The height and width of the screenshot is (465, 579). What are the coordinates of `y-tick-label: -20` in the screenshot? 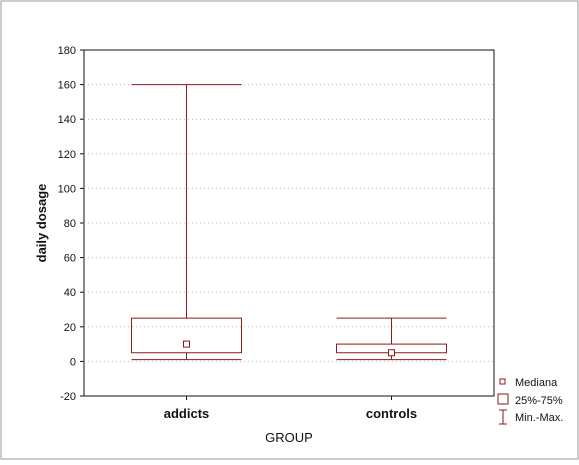 It's located at (68, 397).